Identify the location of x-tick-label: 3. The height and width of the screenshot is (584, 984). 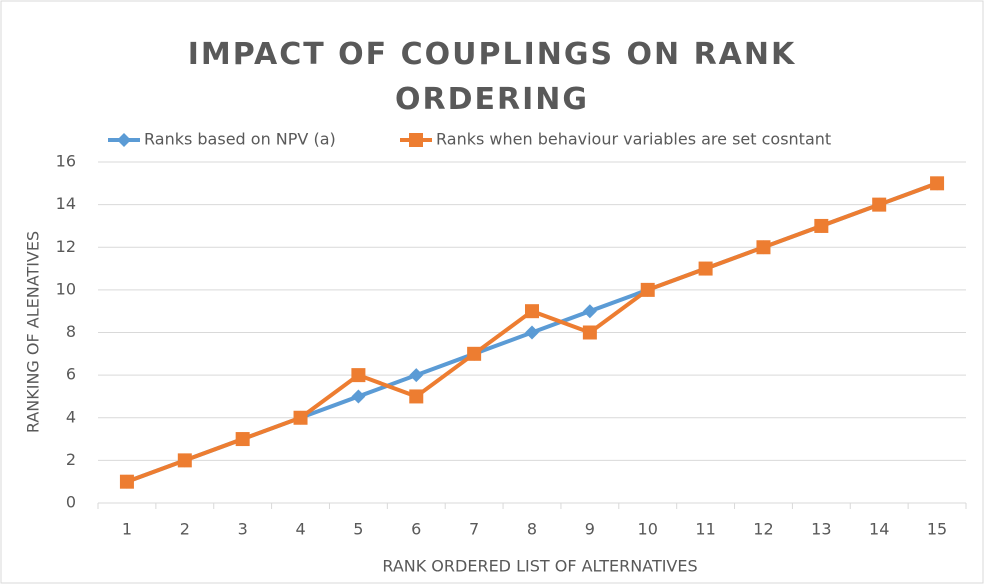
(243, 529).